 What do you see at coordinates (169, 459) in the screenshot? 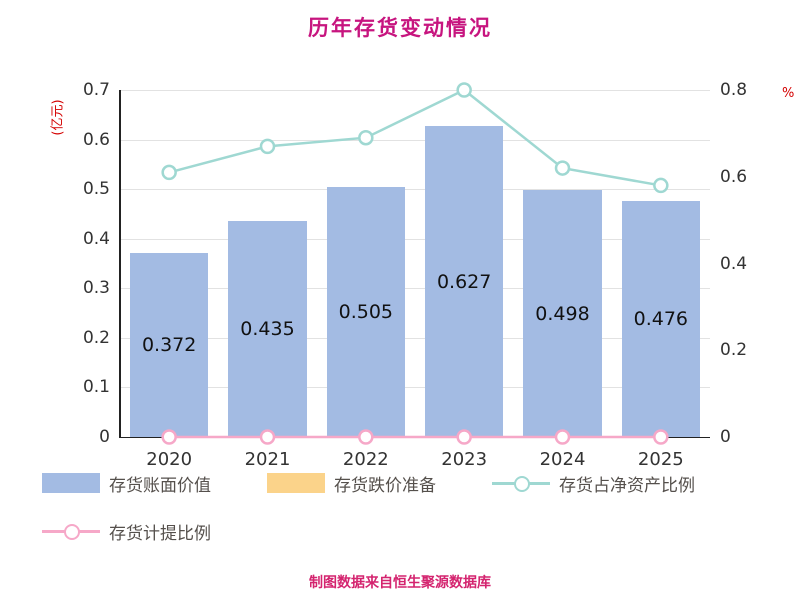
I see `x-axis-tick: 2020` at bounding box center [169, 459].